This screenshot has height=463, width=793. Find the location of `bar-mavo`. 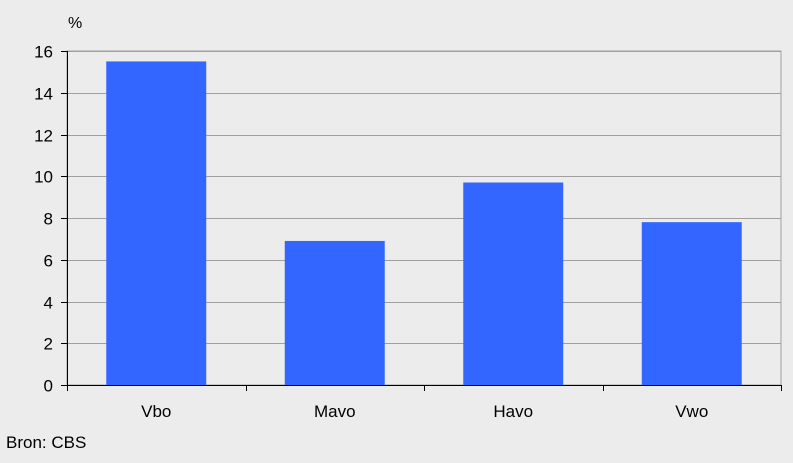

bar-mavo is located at coordinates (334, 312).